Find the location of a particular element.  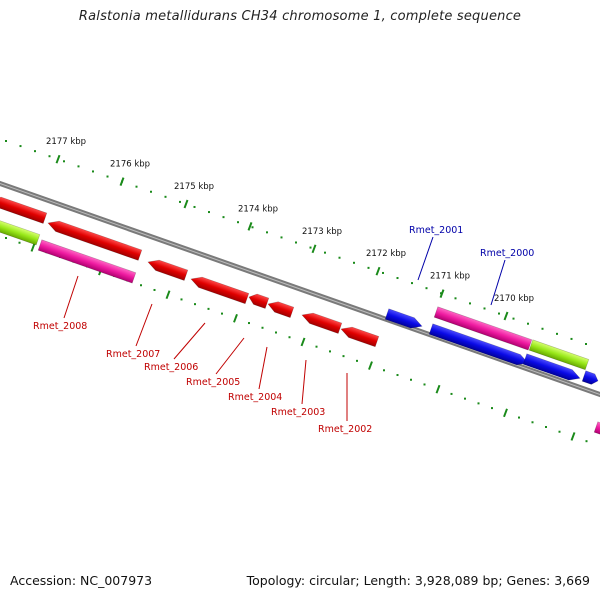

gene-label: Rmet_2006 is located at coordinates (171, 367).